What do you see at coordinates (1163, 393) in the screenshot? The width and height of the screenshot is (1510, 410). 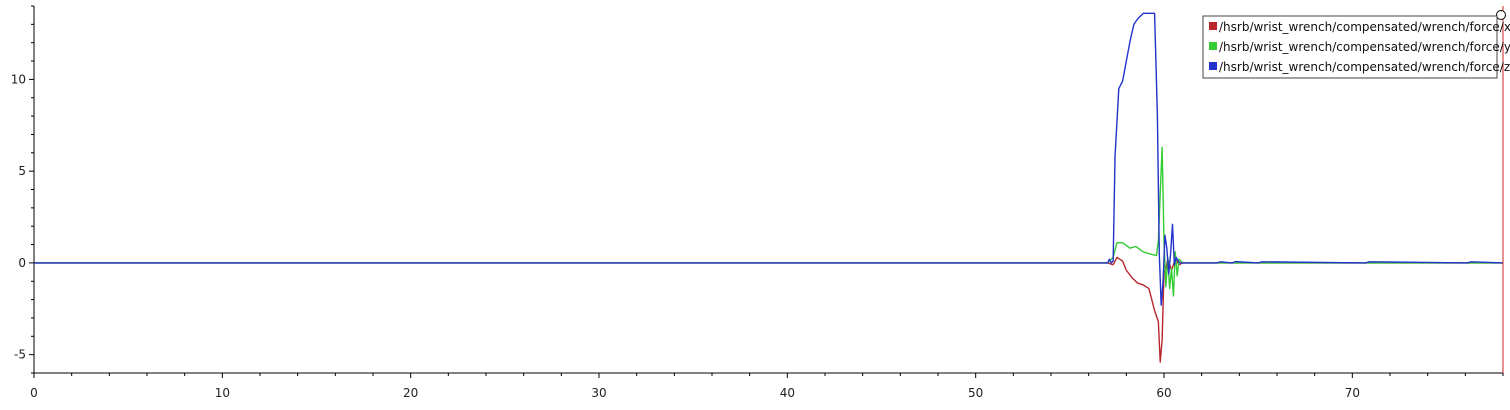 I see `x-tick-label: 60` at bounding box center [1163, 393].